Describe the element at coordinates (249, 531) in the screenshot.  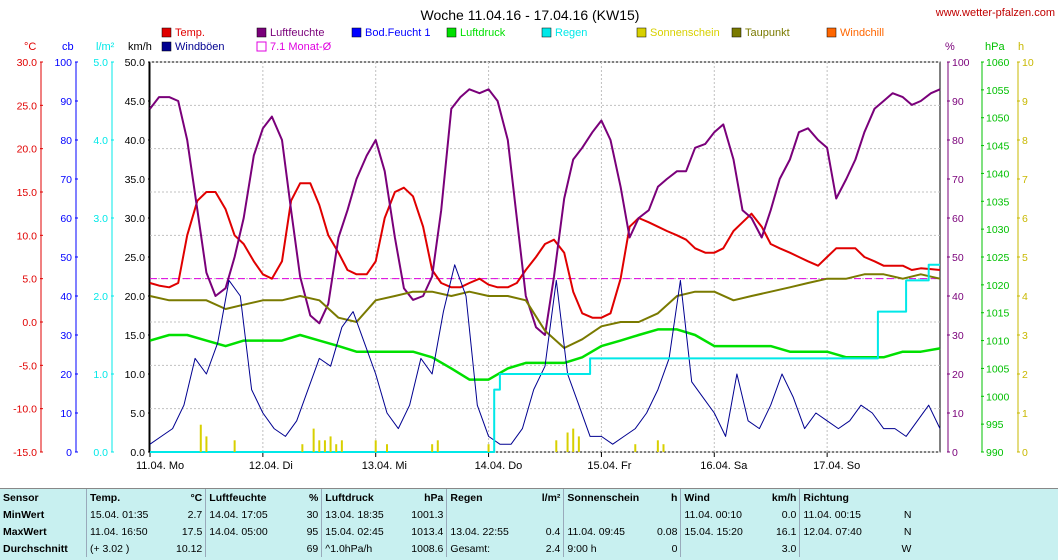
I see `stats-cell: 14.04. 05:00` at that location.